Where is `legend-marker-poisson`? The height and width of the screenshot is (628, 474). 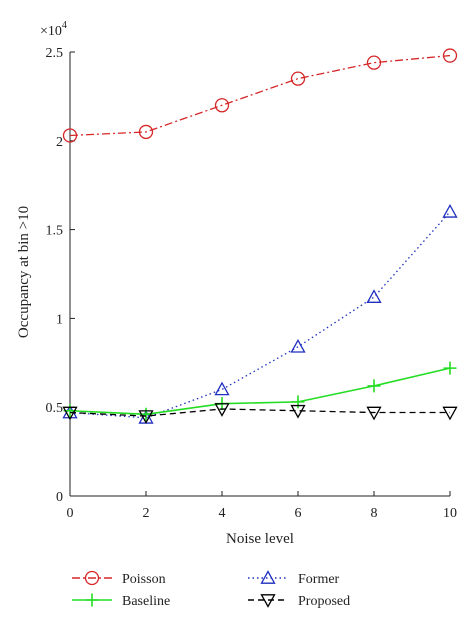 legend-marker-poisson is located at coordinates (92, 578).